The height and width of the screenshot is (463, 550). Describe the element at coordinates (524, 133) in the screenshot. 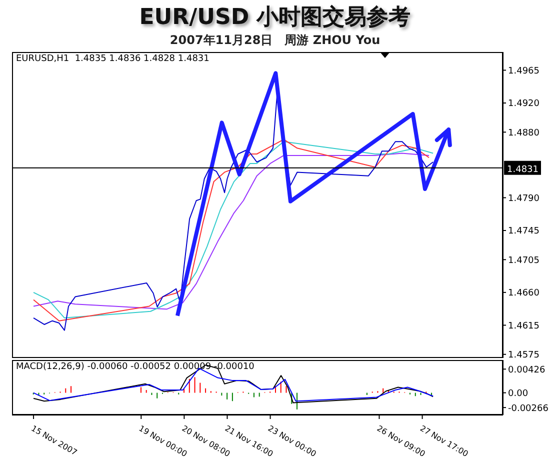

I see `y-tick-label: 1.4880` at that location.